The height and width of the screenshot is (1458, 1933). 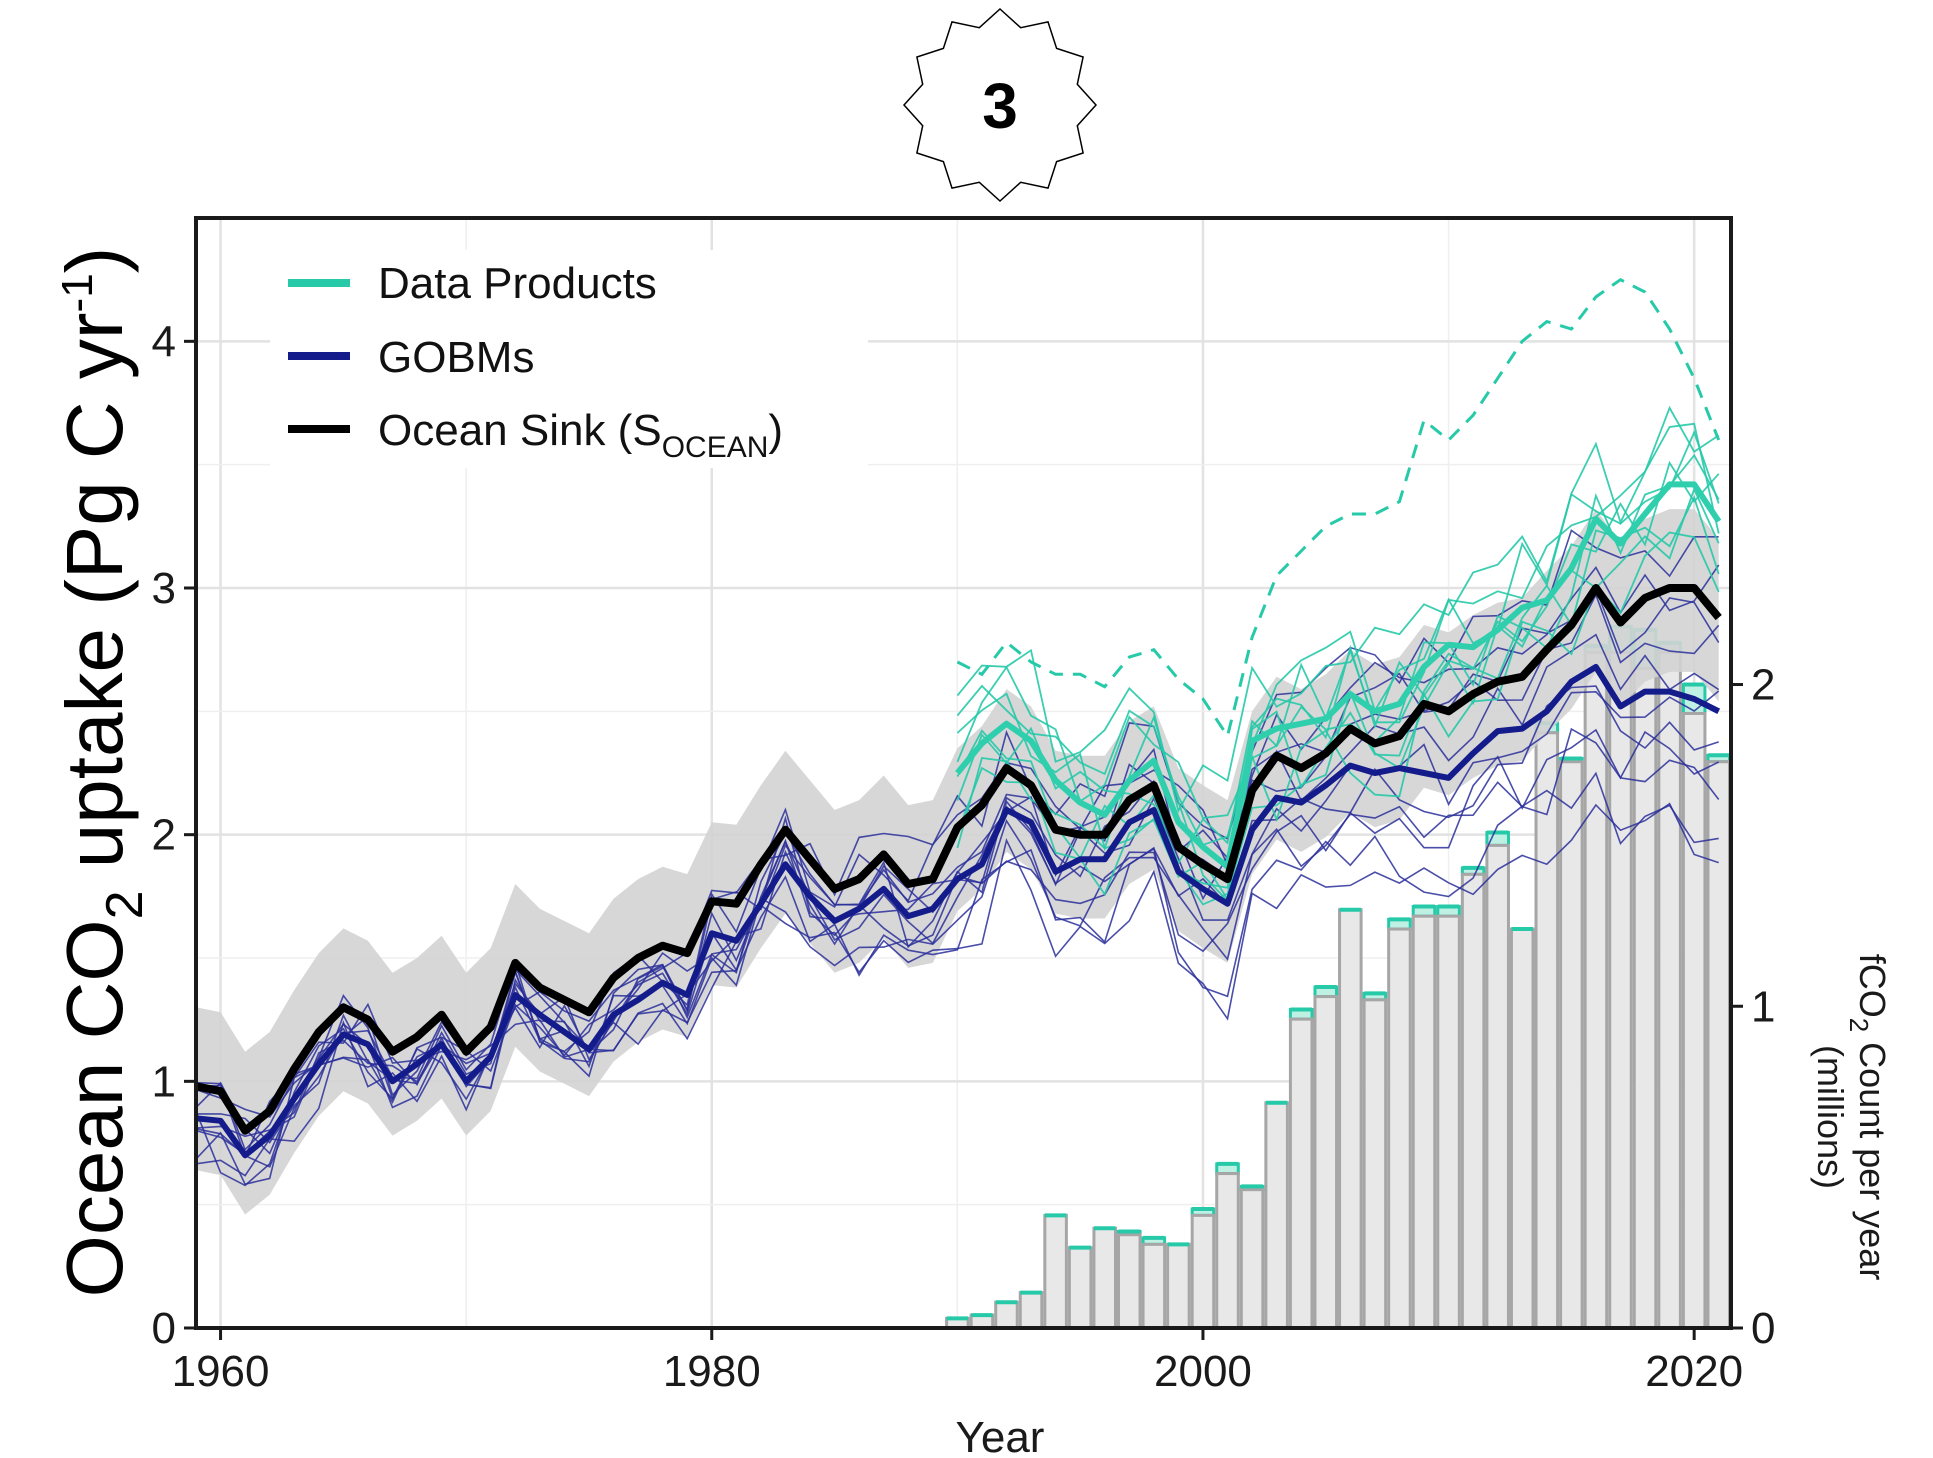 What do you see at coordinates (1276, 1215) in the screenshot?
I see `bar-count-2003` at bounding box center [1276, 1215].